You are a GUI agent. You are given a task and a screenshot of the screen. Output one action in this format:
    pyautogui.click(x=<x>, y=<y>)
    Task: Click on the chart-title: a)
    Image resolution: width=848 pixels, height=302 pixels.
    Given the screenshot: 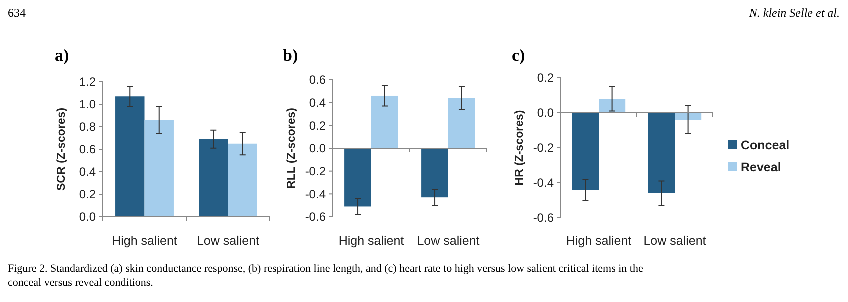 What is the action you would take?
    pyautogui.click(x=62, y=55)
    